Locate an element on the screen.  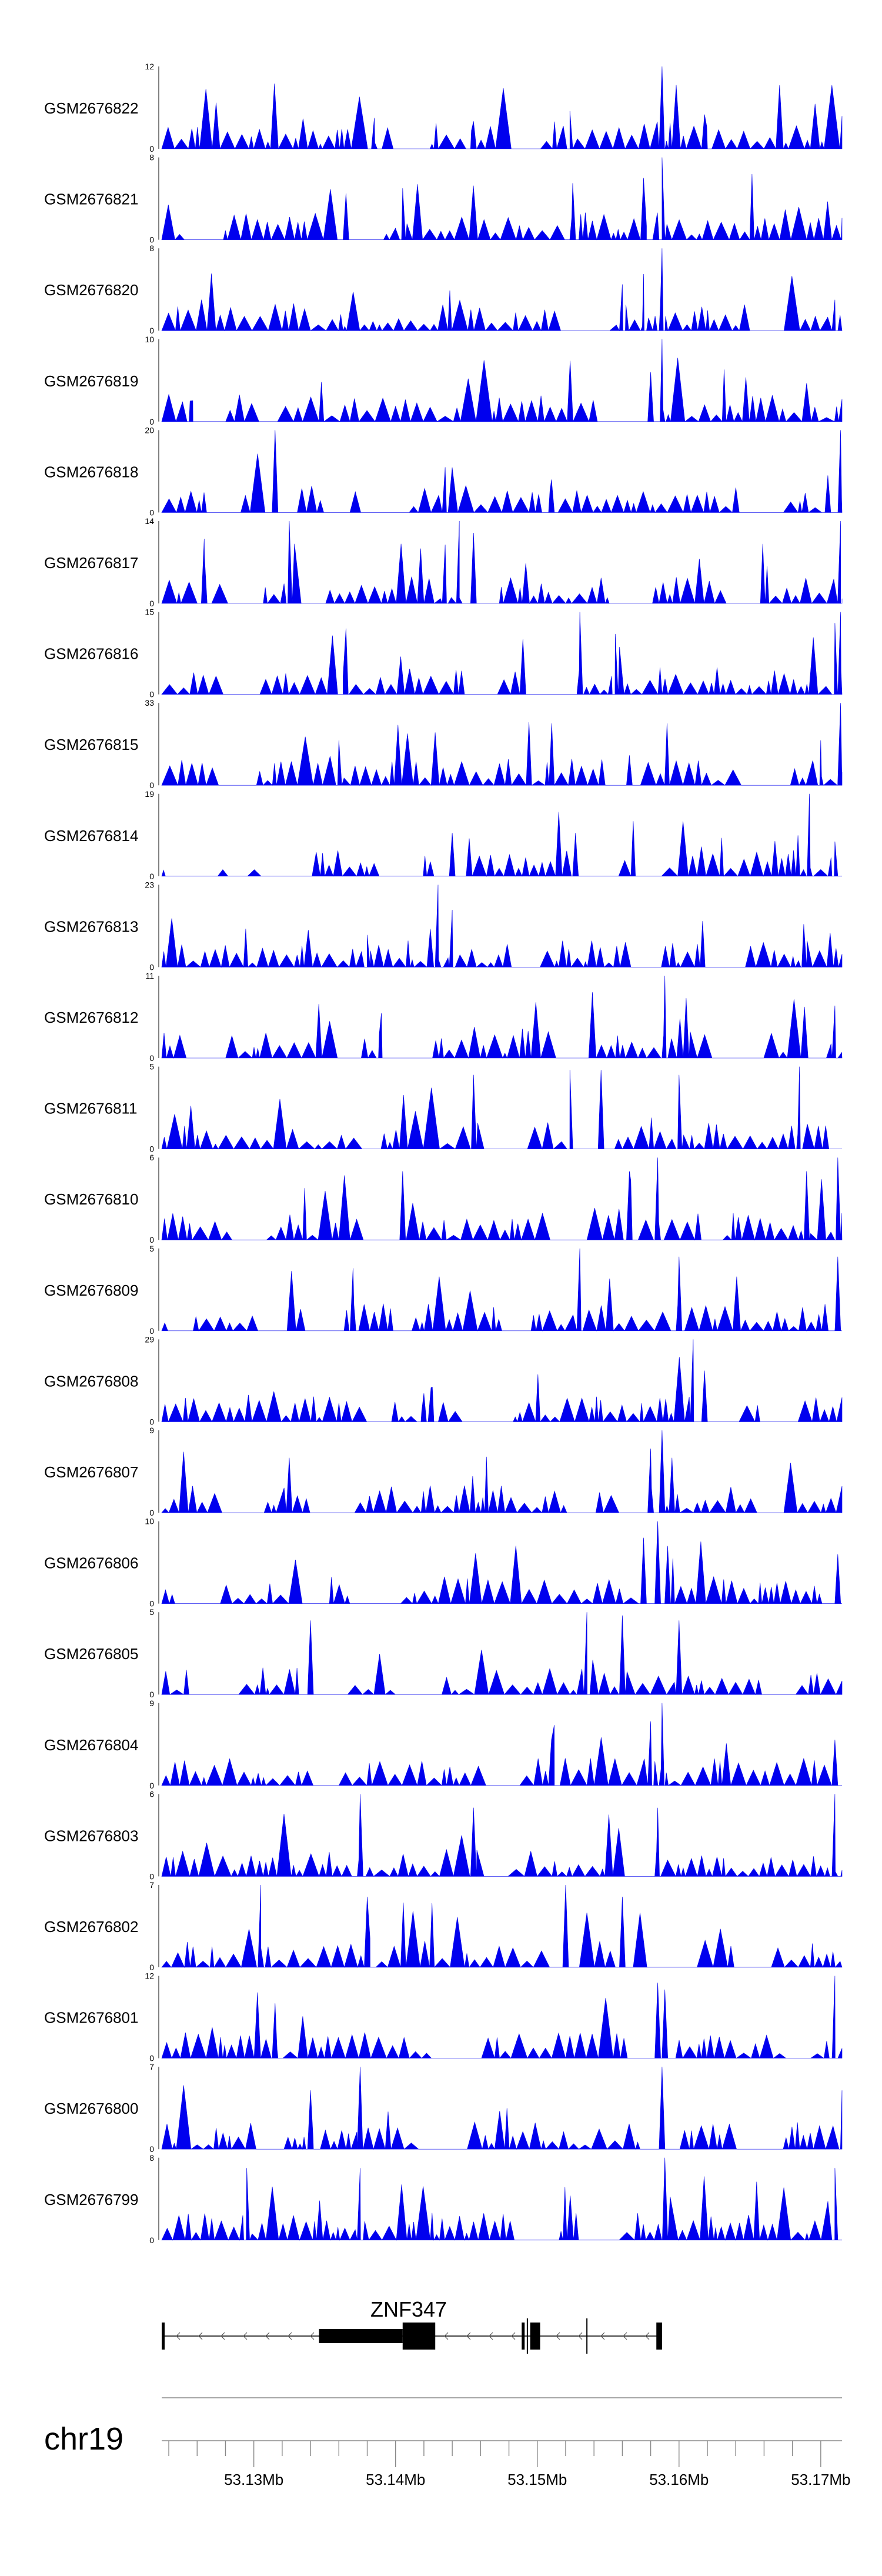
track-ymax-label: 15 is located at coordinates (149, 612).